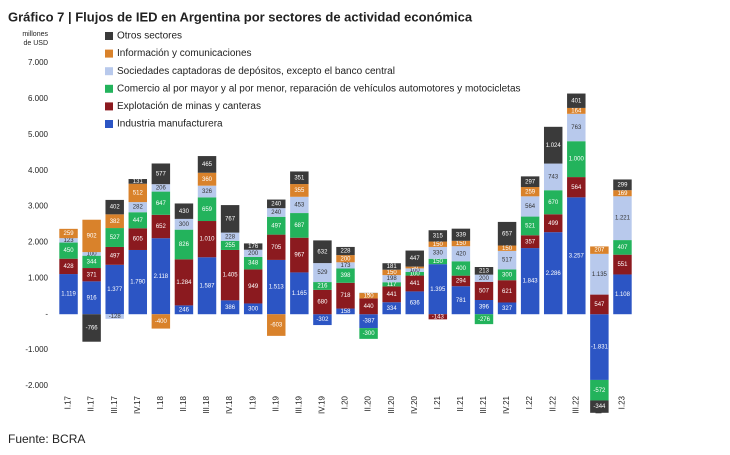  Describe the element at coordinates (299, 206) in the screenshot. I see `data-label: 453` at that location.